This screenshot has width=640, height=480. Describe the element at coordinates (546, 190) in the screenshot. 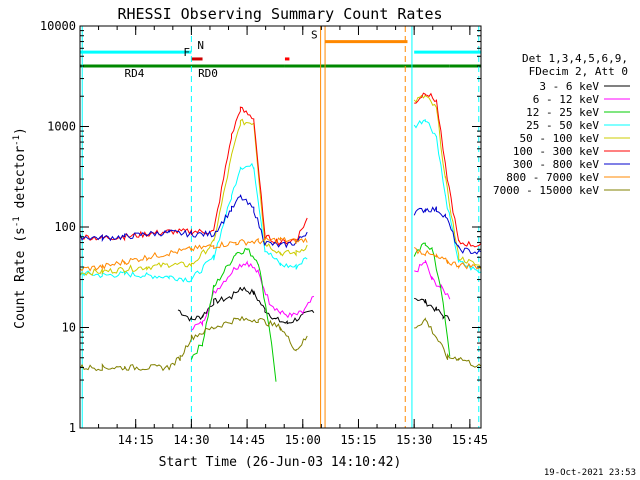

I see `legend-entry-label: 7000 - 15000 keV` at that location.